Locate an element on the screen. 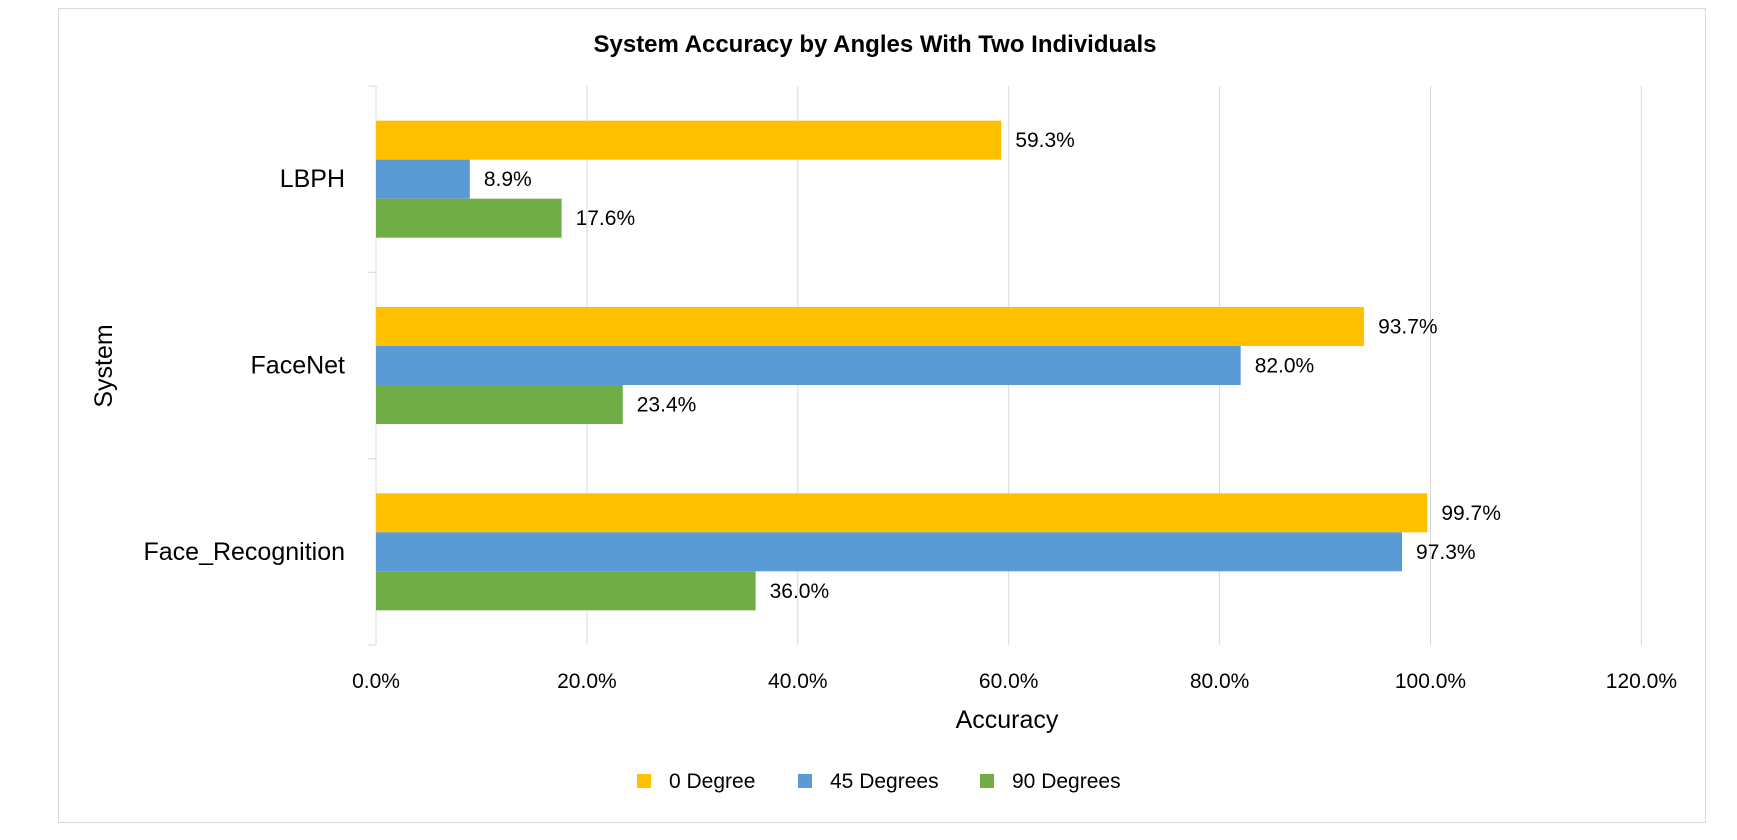 This screenshot has width=1737, height=840. data-label: 97.3% is located at coordinates (1446, 552).